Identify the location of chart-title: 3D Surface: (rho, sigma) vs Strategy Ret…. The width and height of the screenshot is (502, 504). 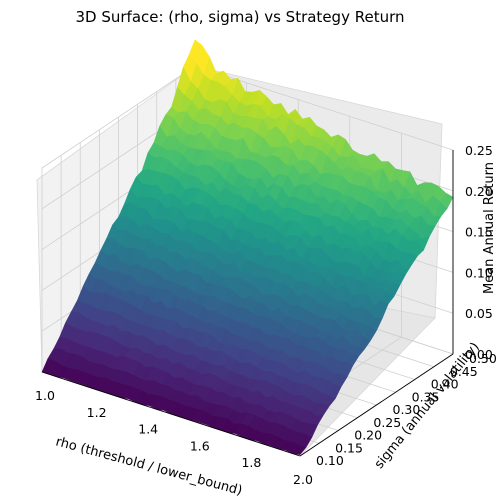
(239, 17).